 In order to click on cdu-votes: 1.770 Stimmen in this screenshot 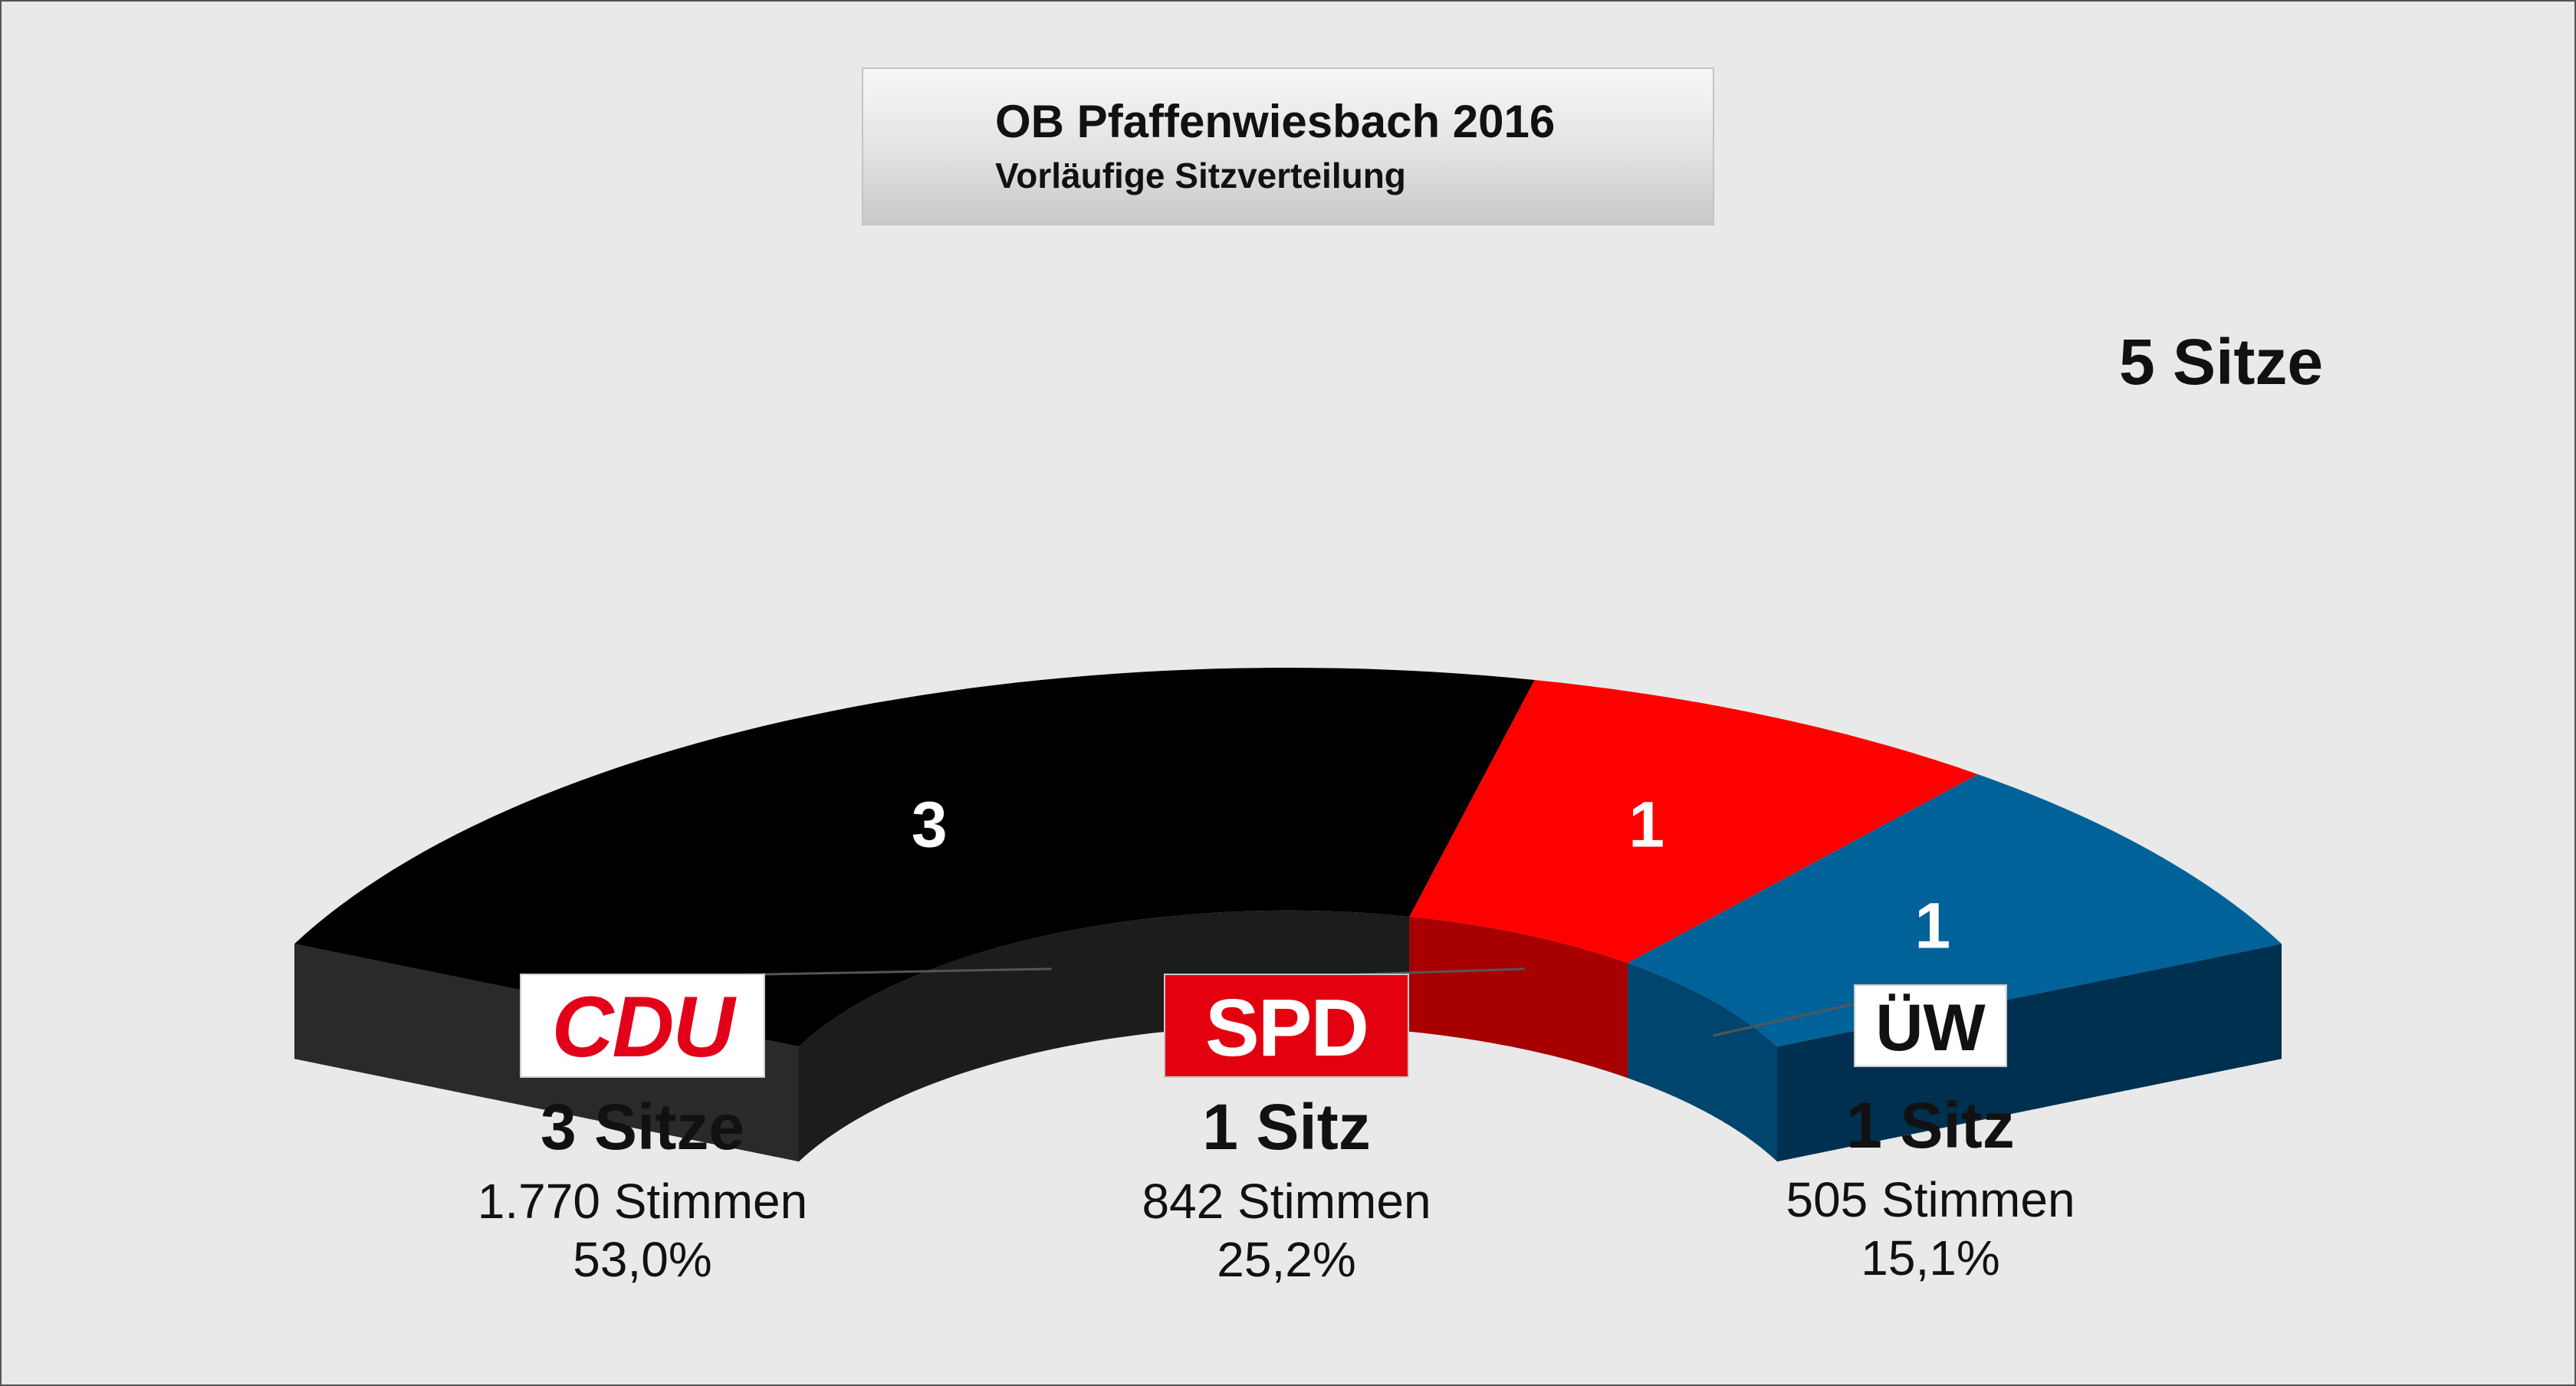, I will do `click(643, 1201)`.